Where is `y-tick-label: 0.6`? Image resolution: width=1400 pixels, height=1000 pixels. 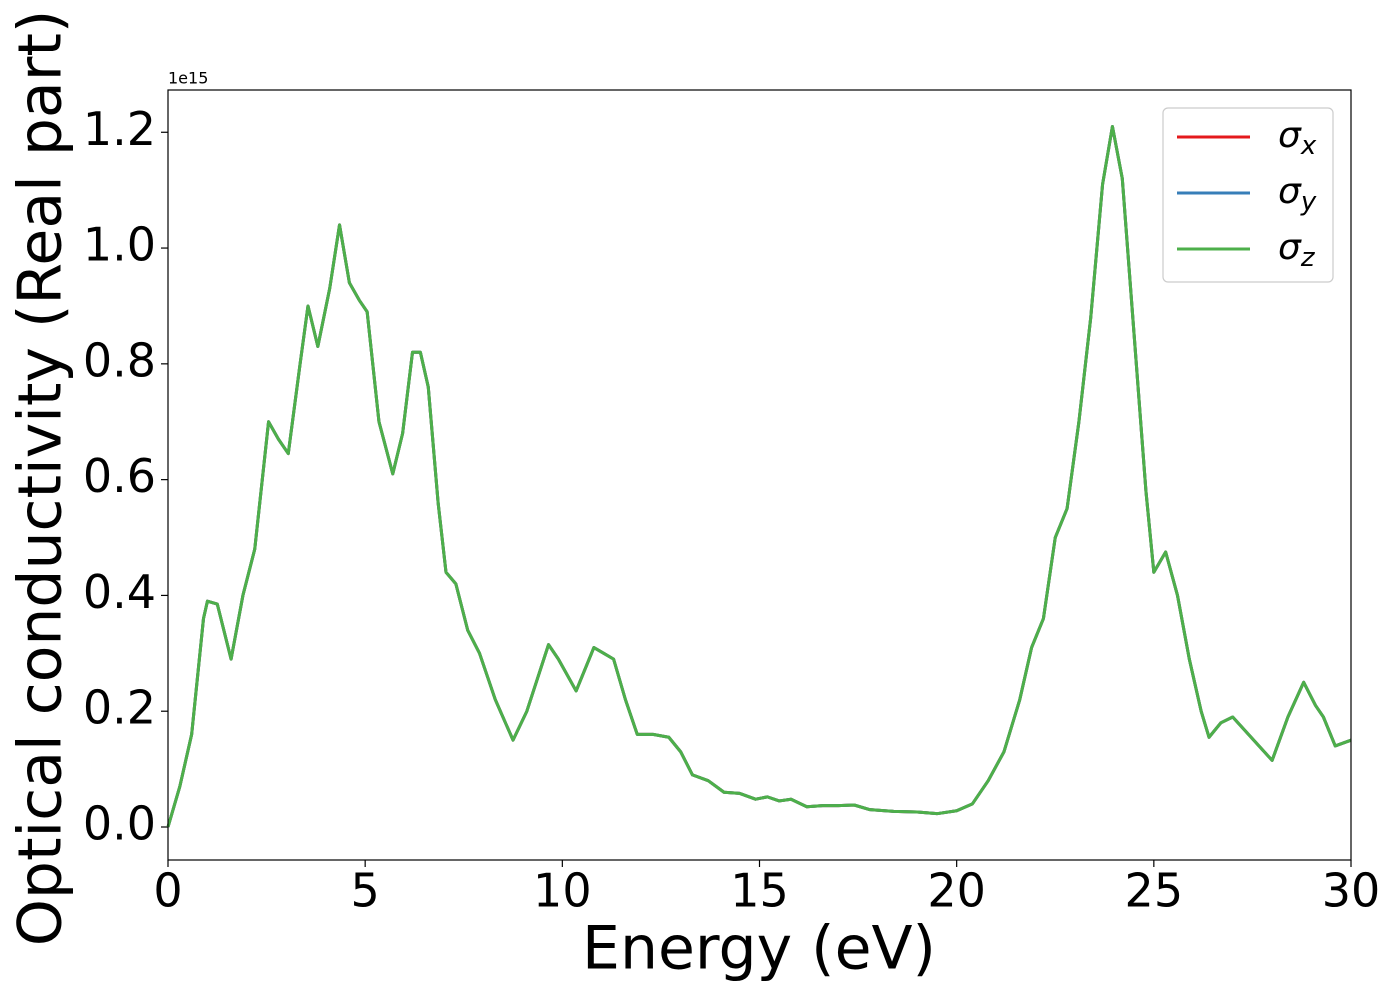 y-tick-label: 0.6 is located at coordinates (119, 476).